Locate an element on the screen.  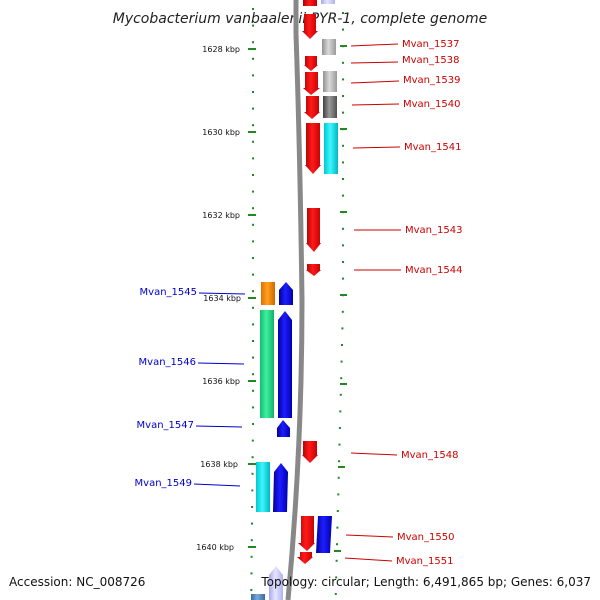
label-mvan-1546: Mvan_1546 is located at coordinates (167, 362).